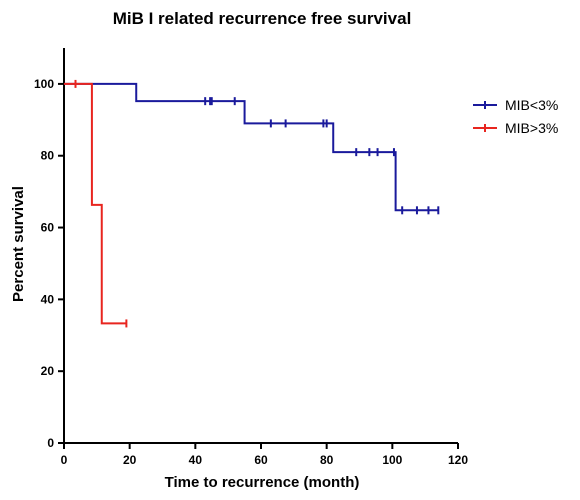  What do you see at coordinates (327, 460) in the screenshot?
I see `x-tick-label: 80` at bounding box center [327, 460].